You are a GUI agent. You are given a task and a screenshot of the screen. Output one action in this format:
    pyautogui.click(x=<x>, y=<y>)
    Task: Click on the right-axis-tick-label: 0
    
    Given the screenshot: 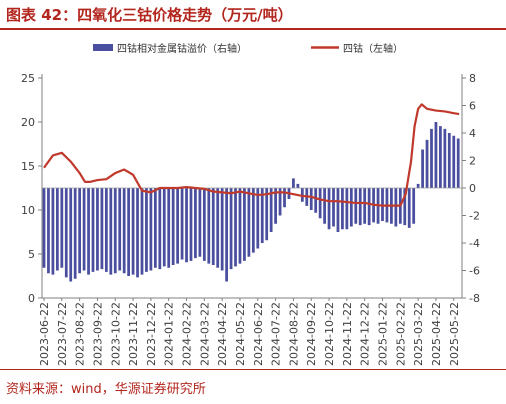 What is the action you would take?
    pyautogui.click(x=472, y=188)
    